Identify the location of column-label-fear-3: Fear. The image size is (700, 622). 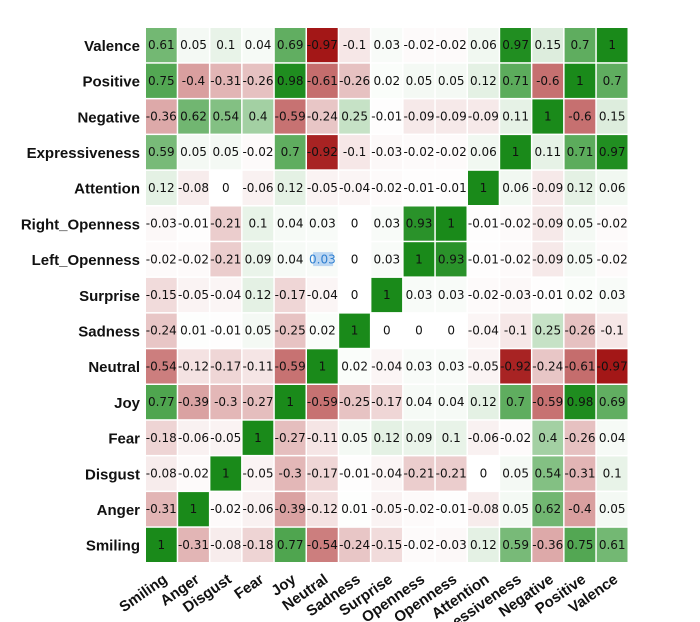
(249, 587).